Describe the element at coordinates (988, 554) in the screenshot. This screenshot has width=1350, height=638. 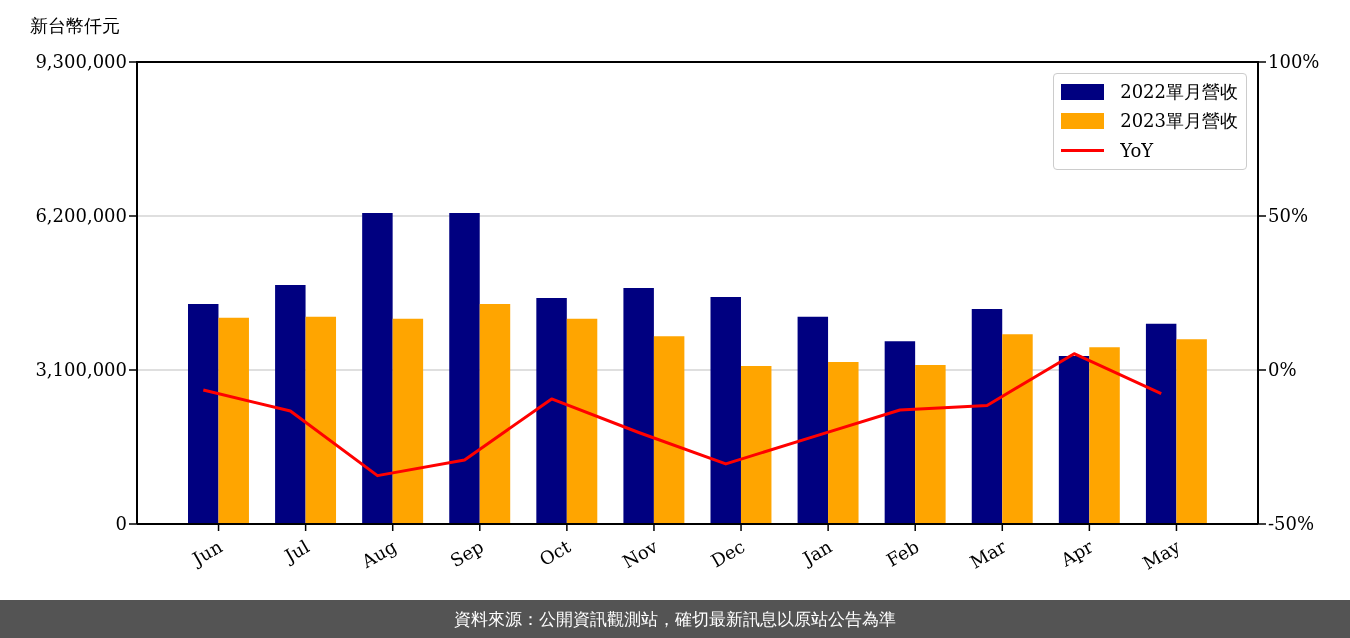
I see `x-tick-label: Mar` at that location.